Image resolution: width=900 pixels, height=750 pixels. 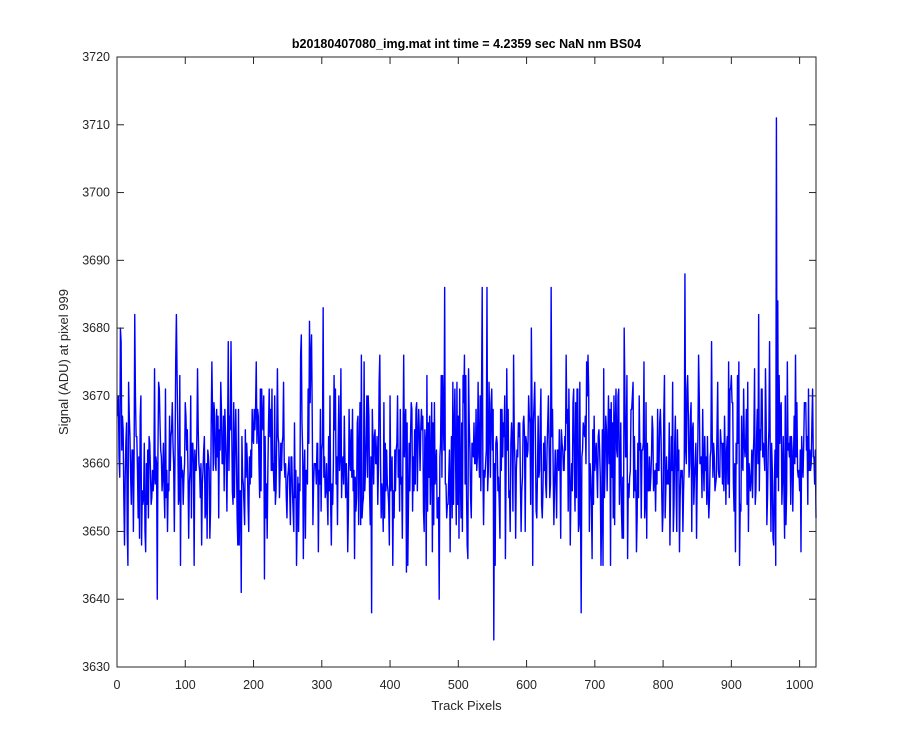 What do you see at coordinates (96, 260) in the screenshot?
I see `y-tick-label: 3690` at bounding box center [96, 260].